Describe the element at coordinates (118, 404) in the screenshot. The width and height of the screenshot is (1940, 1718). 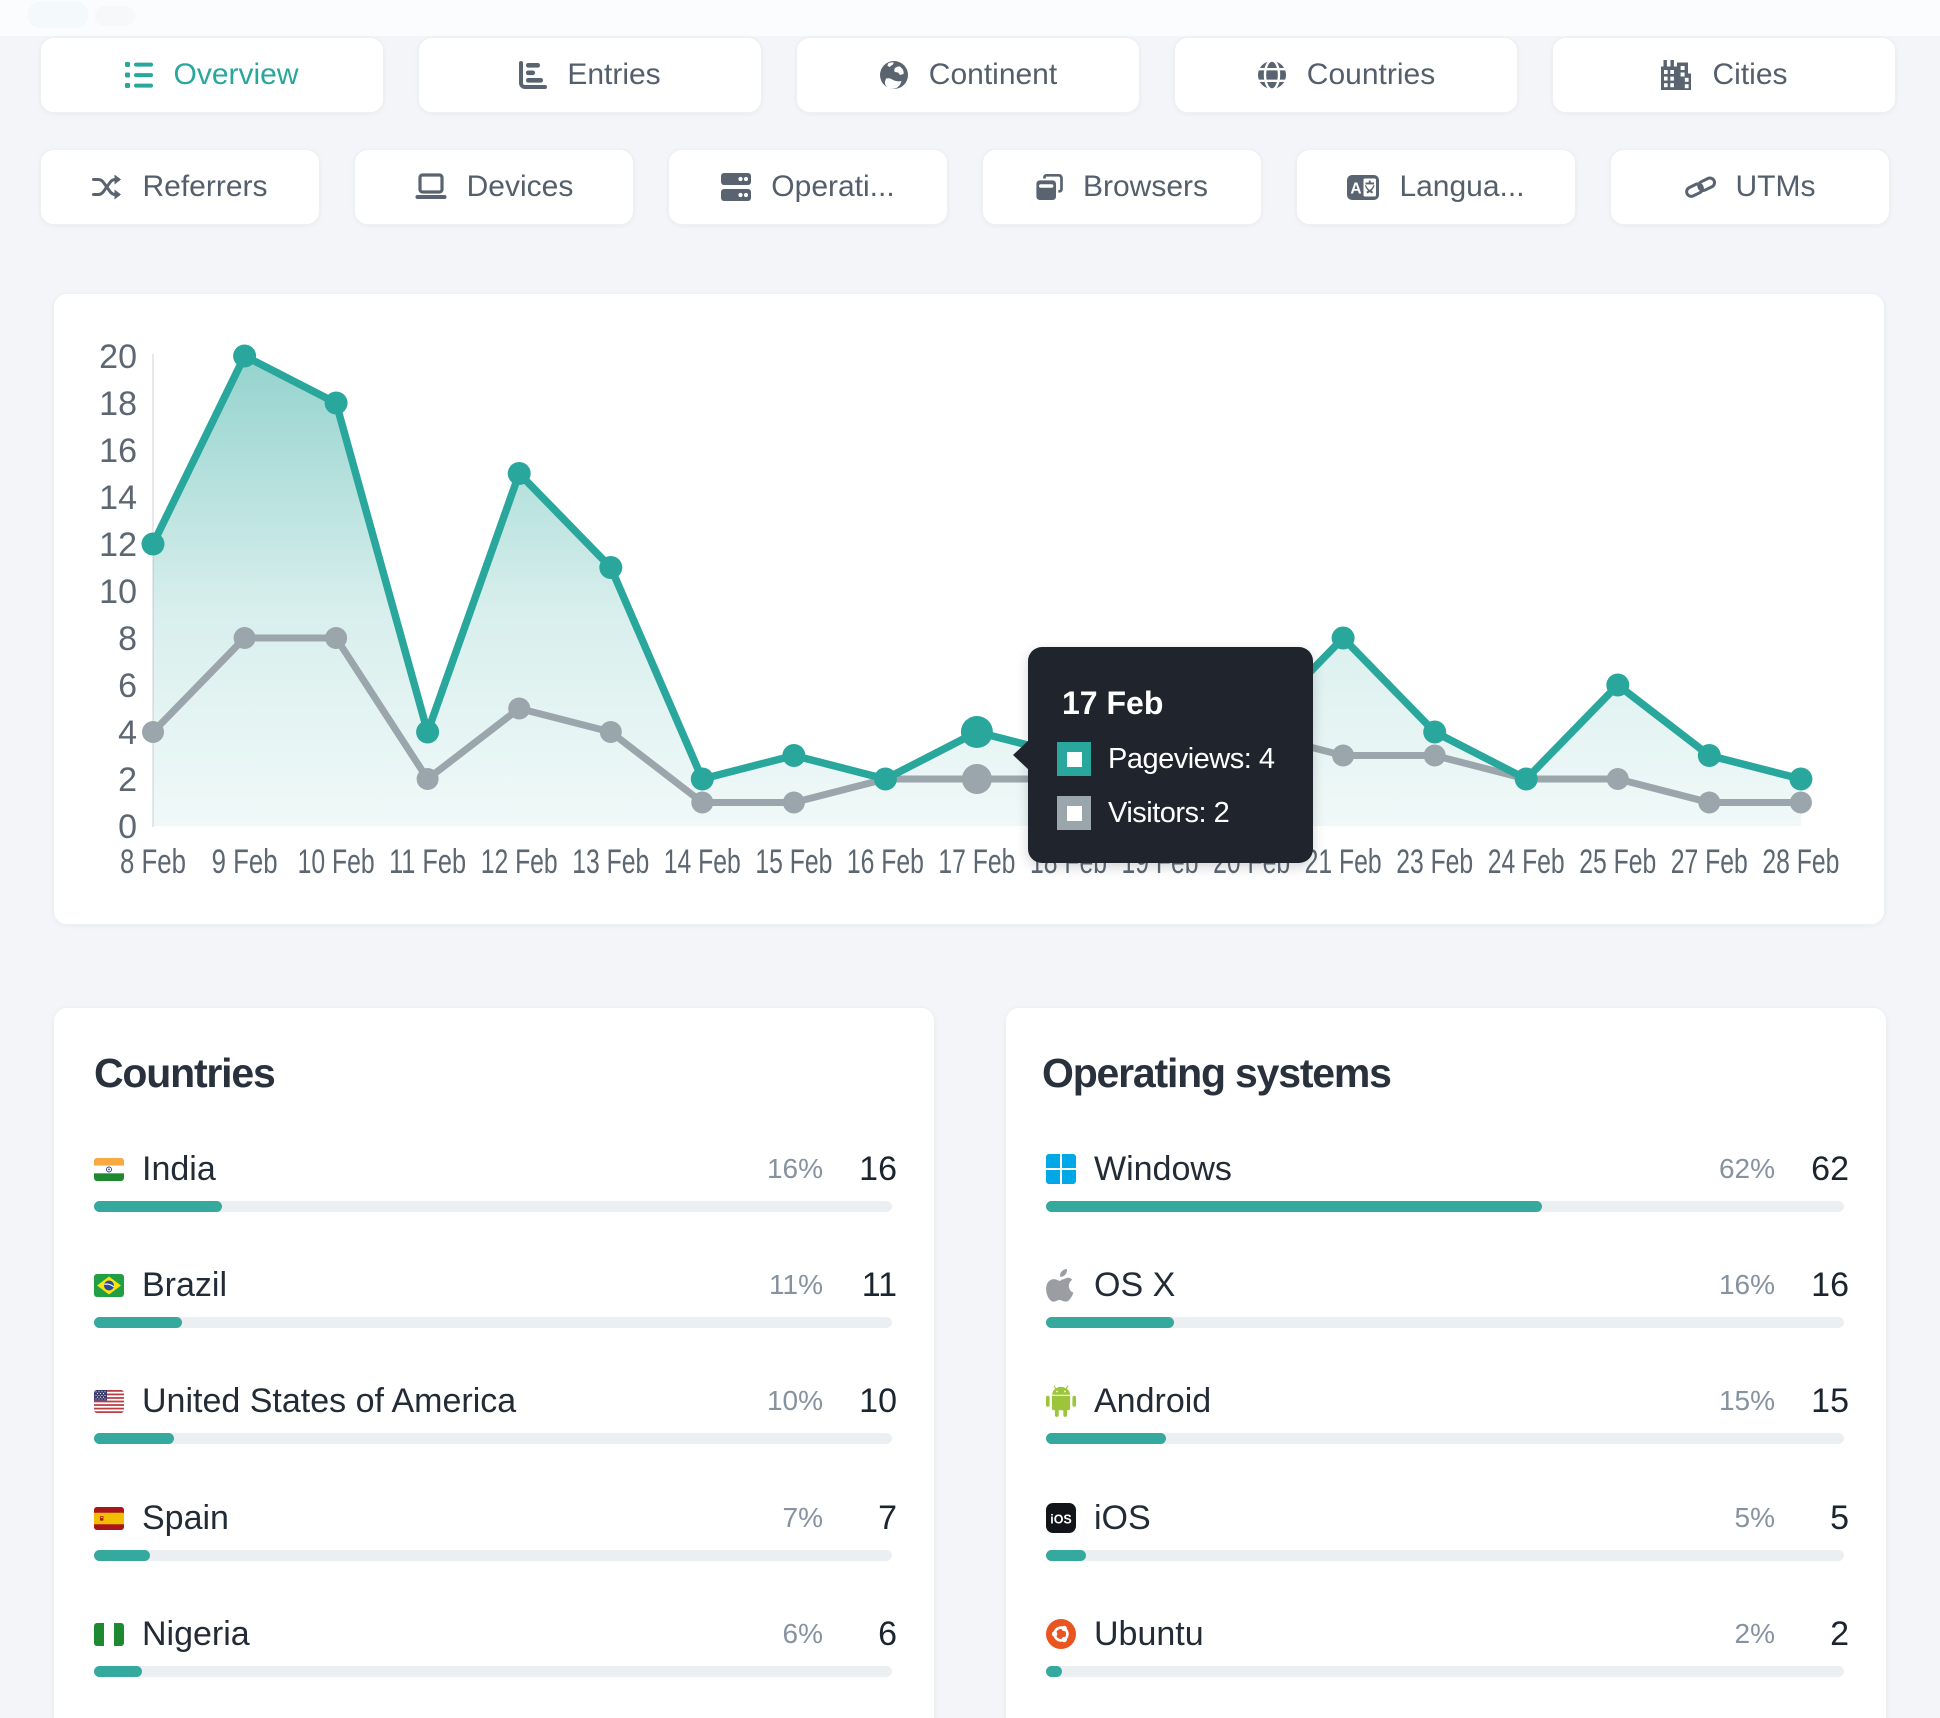
I see `svg-text: 18` at that location.